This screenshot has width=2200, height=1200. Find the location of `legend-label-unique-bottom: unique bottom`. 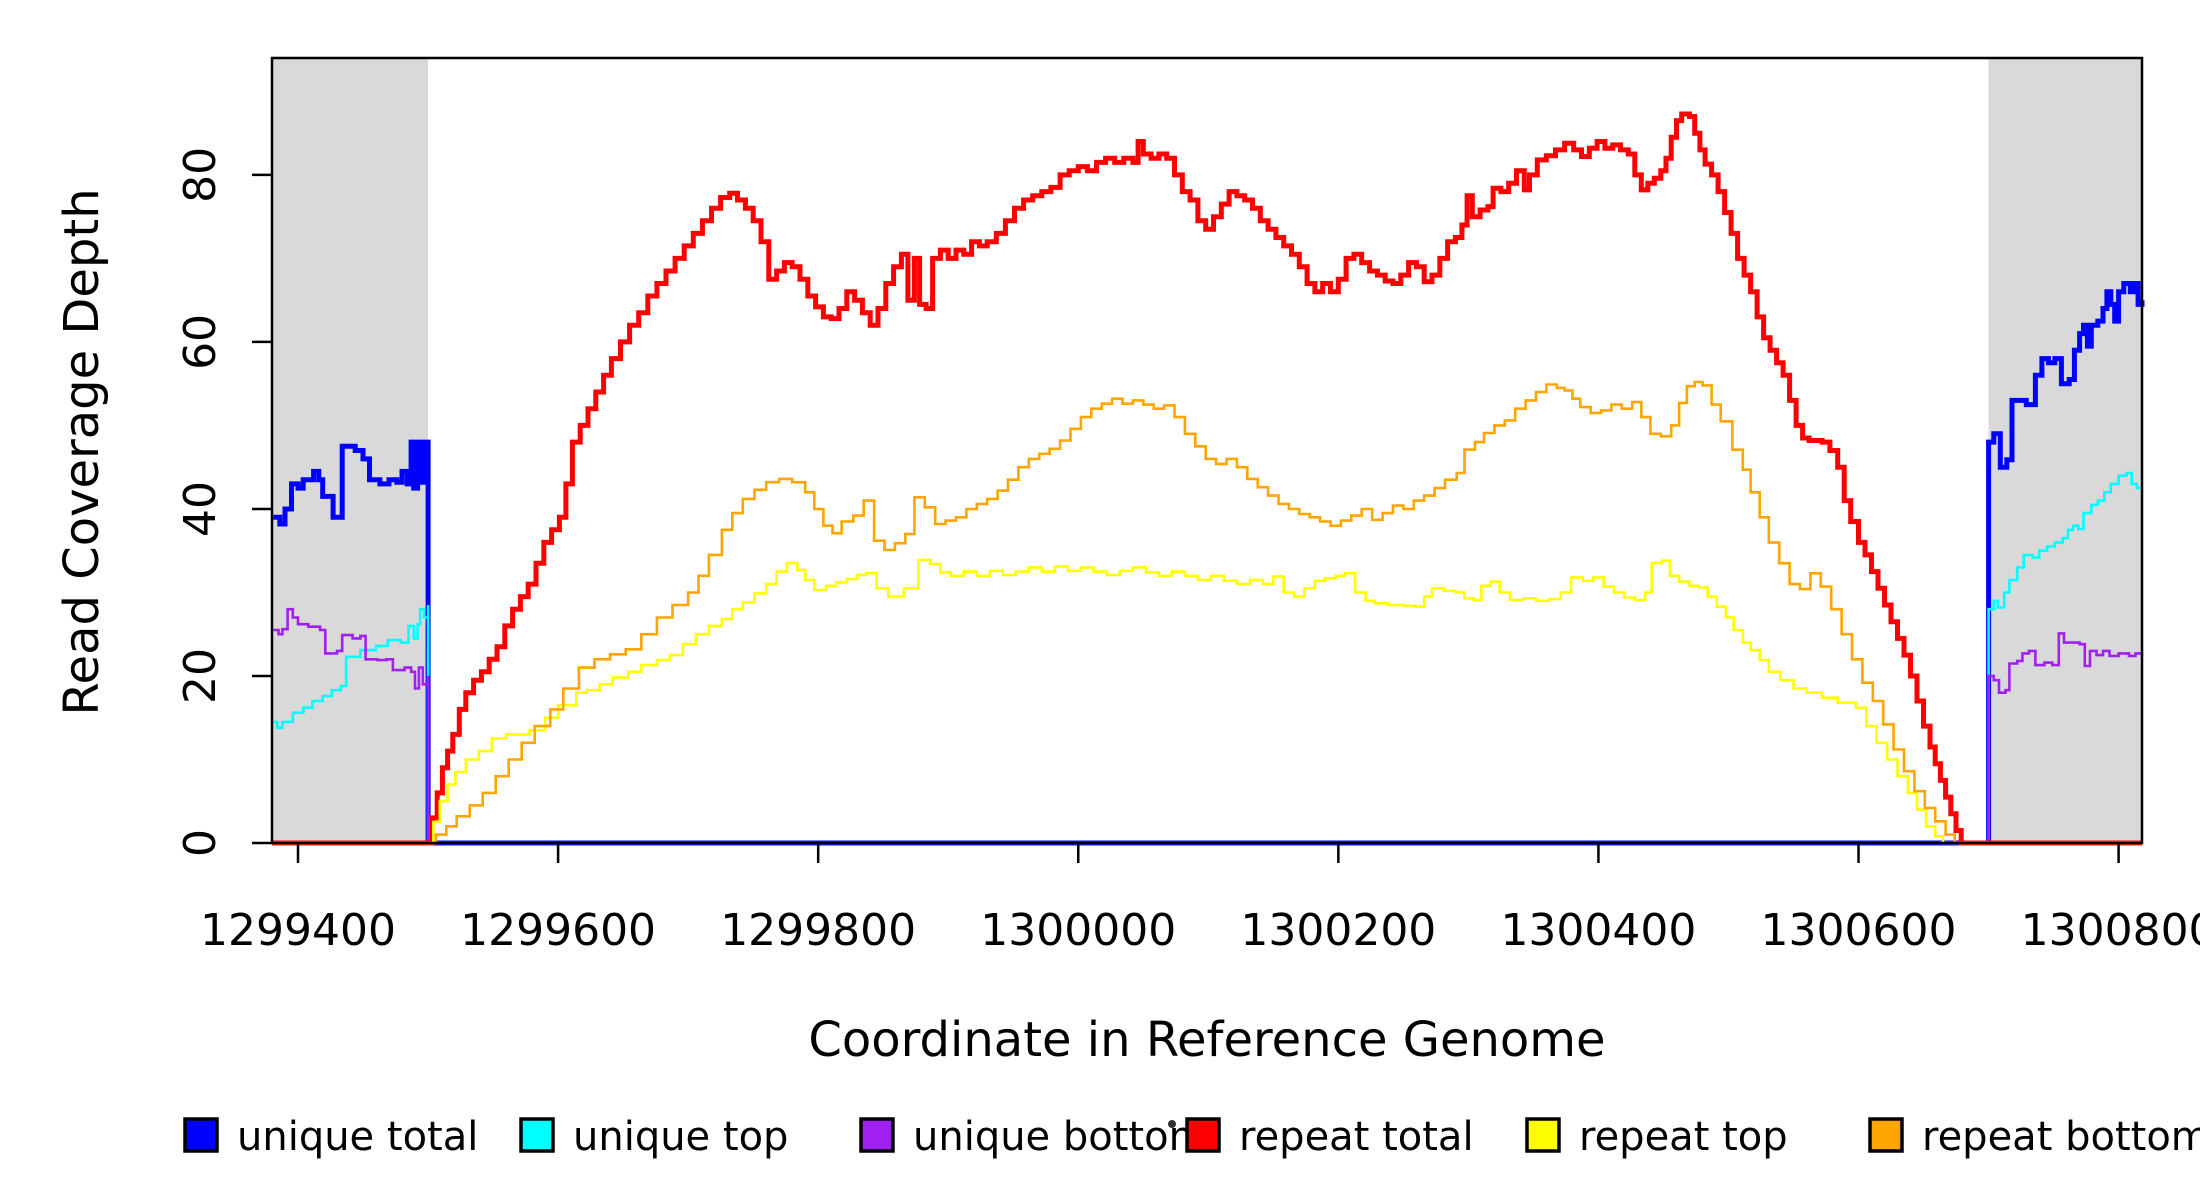

legend-label-unique-bottom: unique bottom is located at coordinates (1060, 1137).